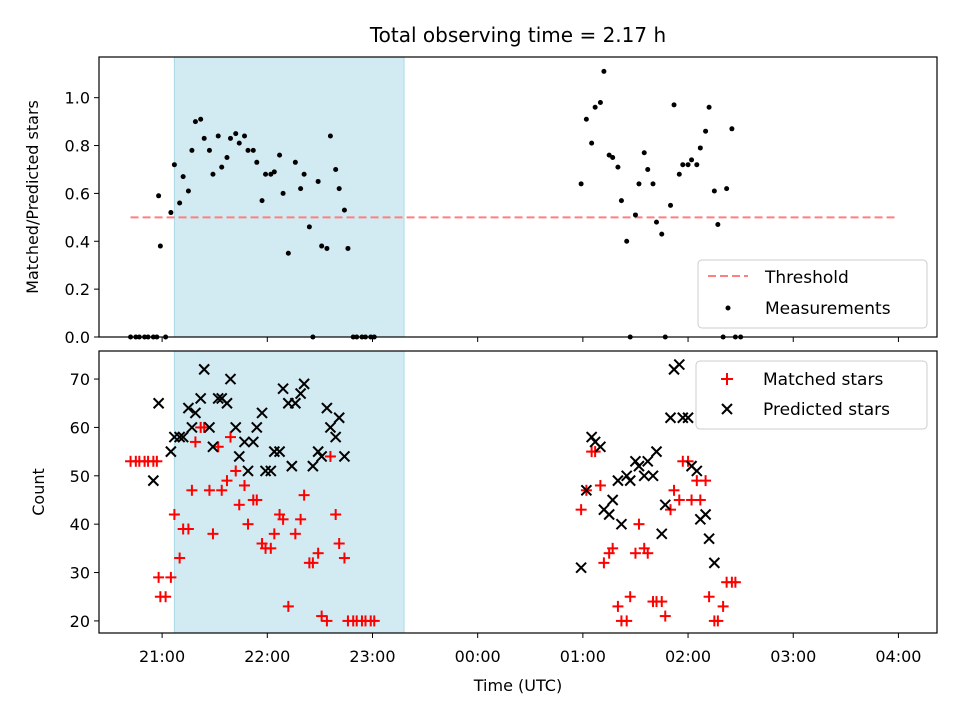 This screenshot has height=720, width=960. What do you see at coordinates (38, 492) in the screenshot?
I see `bottom-y-axis-label: Count` at bounding box center [38, 492].